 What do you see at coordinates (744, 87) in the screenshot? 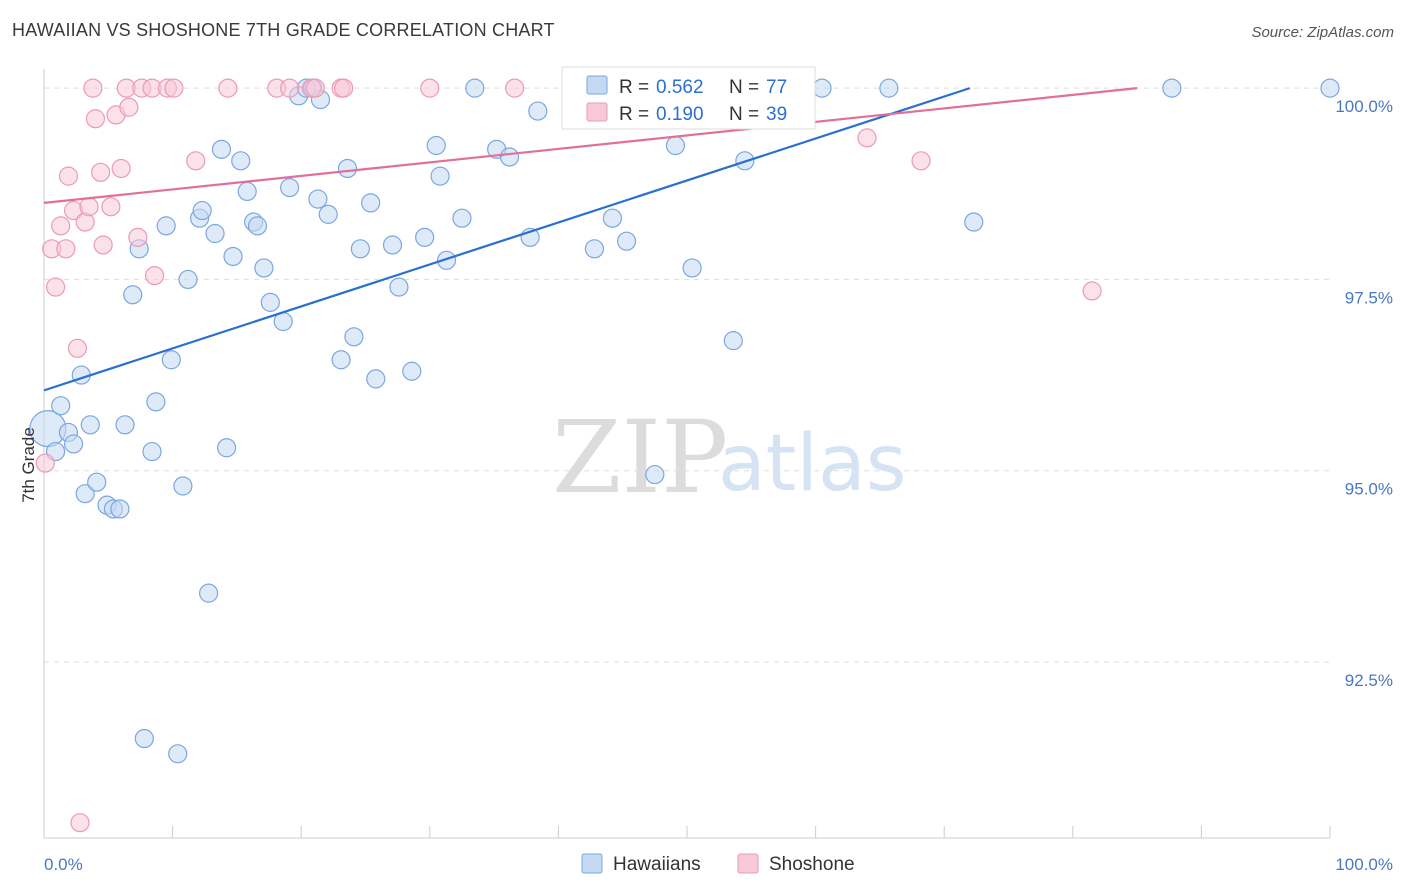
I see `hawaiians-n-label: N =` at bounding box center [744, 87].